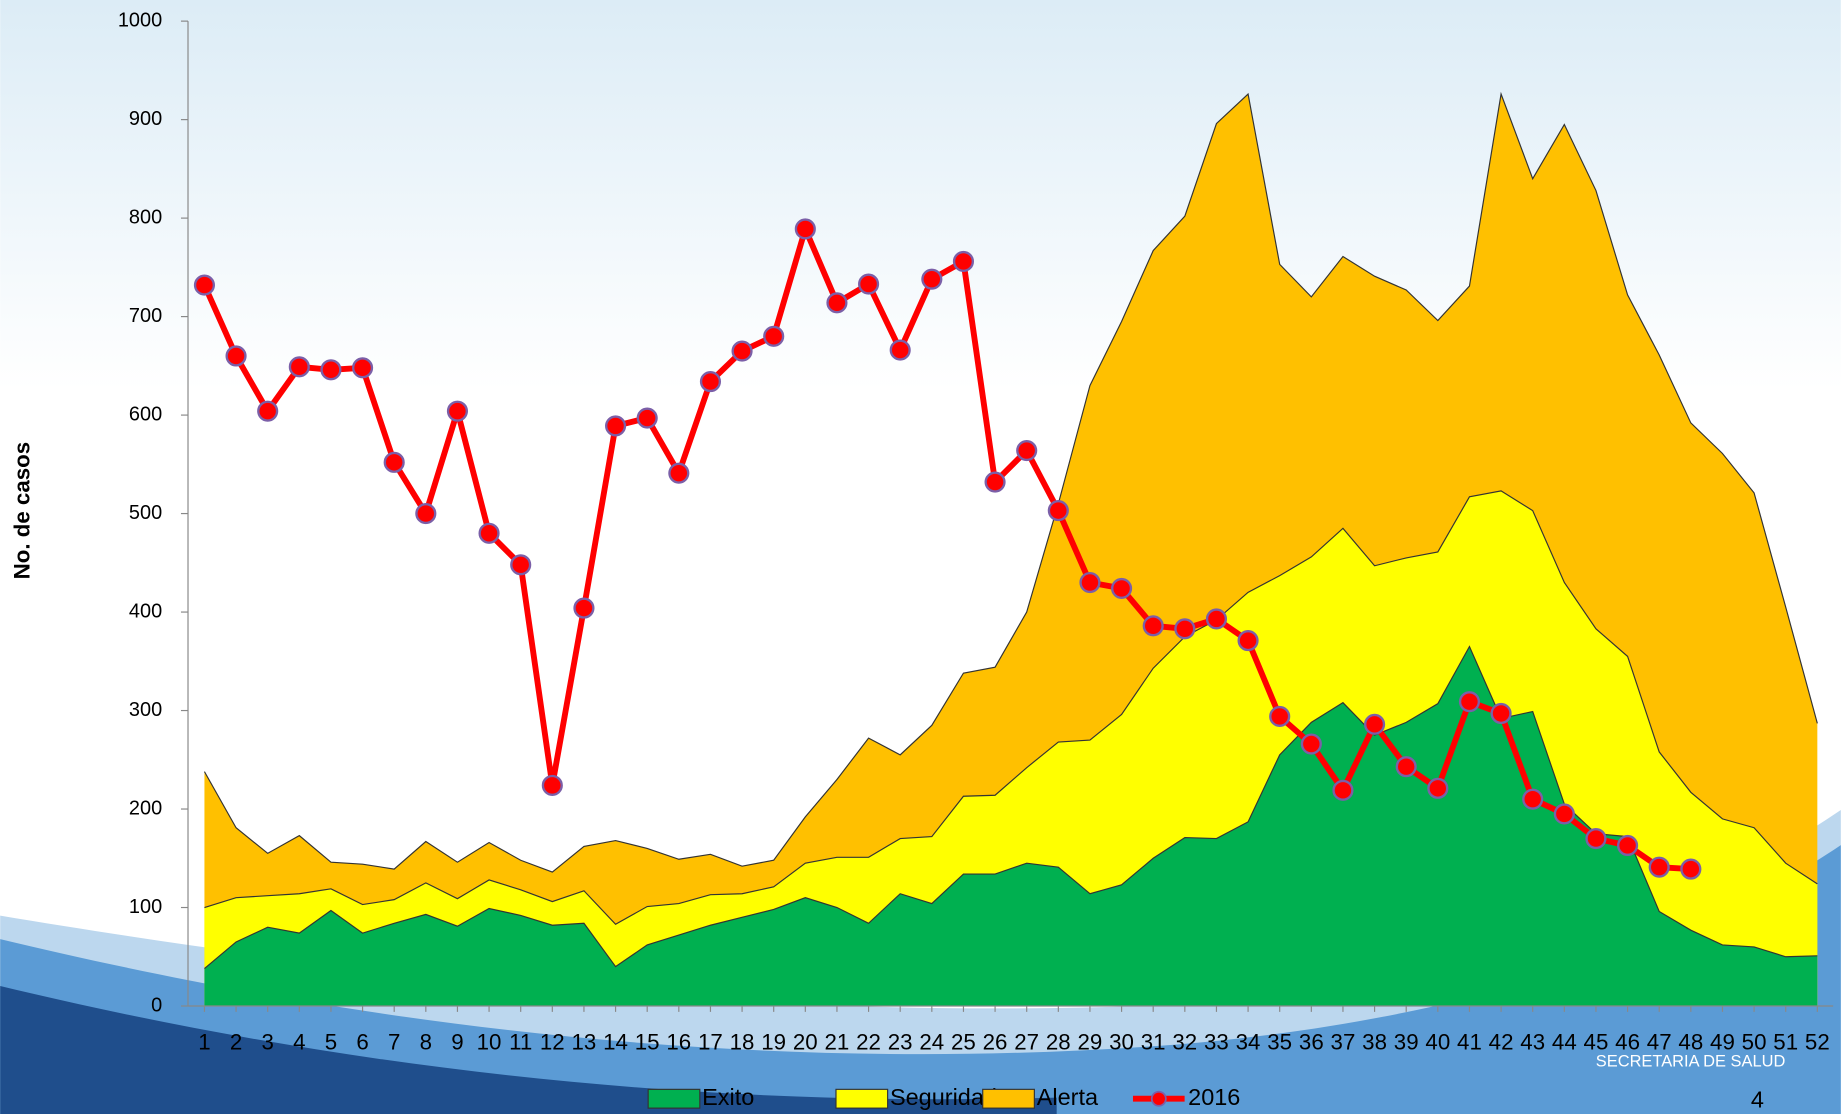 This screenshot has width=1841, height=1114. What do you see at coordinates (1406, 1041) in the screenshot?
I see `x-tick-label: 39` at bounding box center [1406, 1041].